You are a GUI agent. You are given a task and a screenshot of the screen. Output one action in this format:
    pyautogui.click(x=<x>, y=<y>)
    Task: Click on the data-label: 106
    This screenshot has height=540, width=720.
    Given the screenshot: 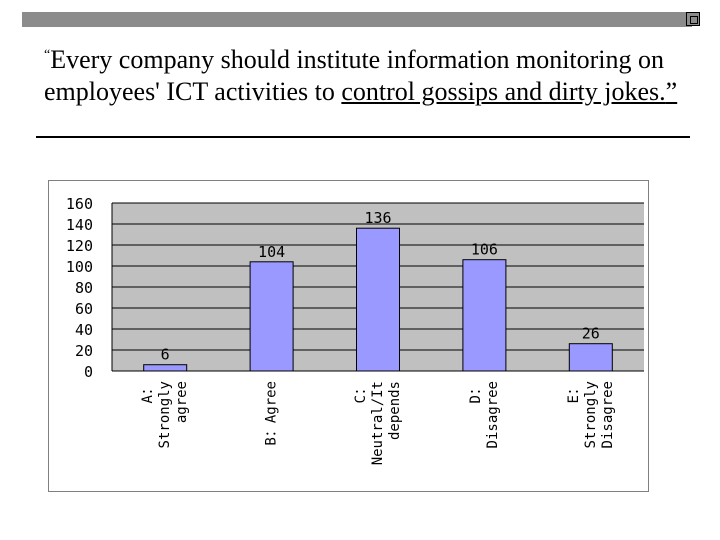 What is the action you would take?
    pyautogui.click(x=484, y=250)
    